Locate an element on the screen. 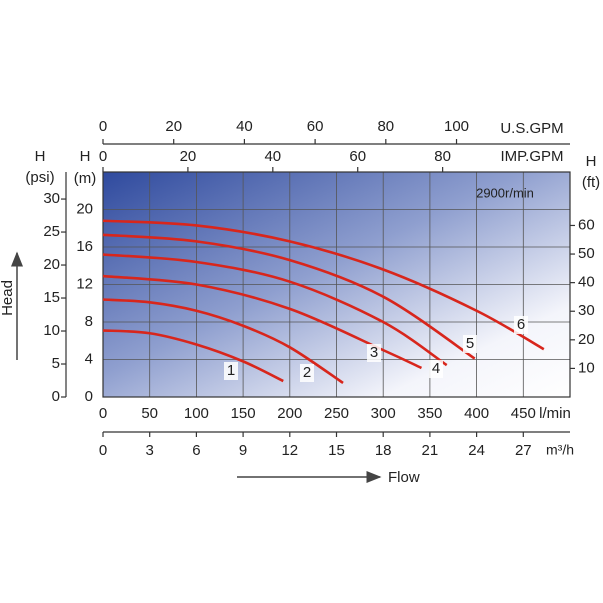  x2-tick-label: 15 is located at coordinates (336, 450).